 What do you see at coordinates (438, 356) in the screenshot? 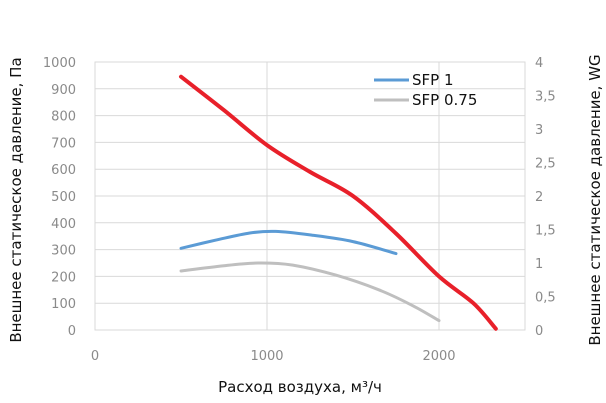
I see `x-tick-label: 2000` at bounding box center [438, 356].